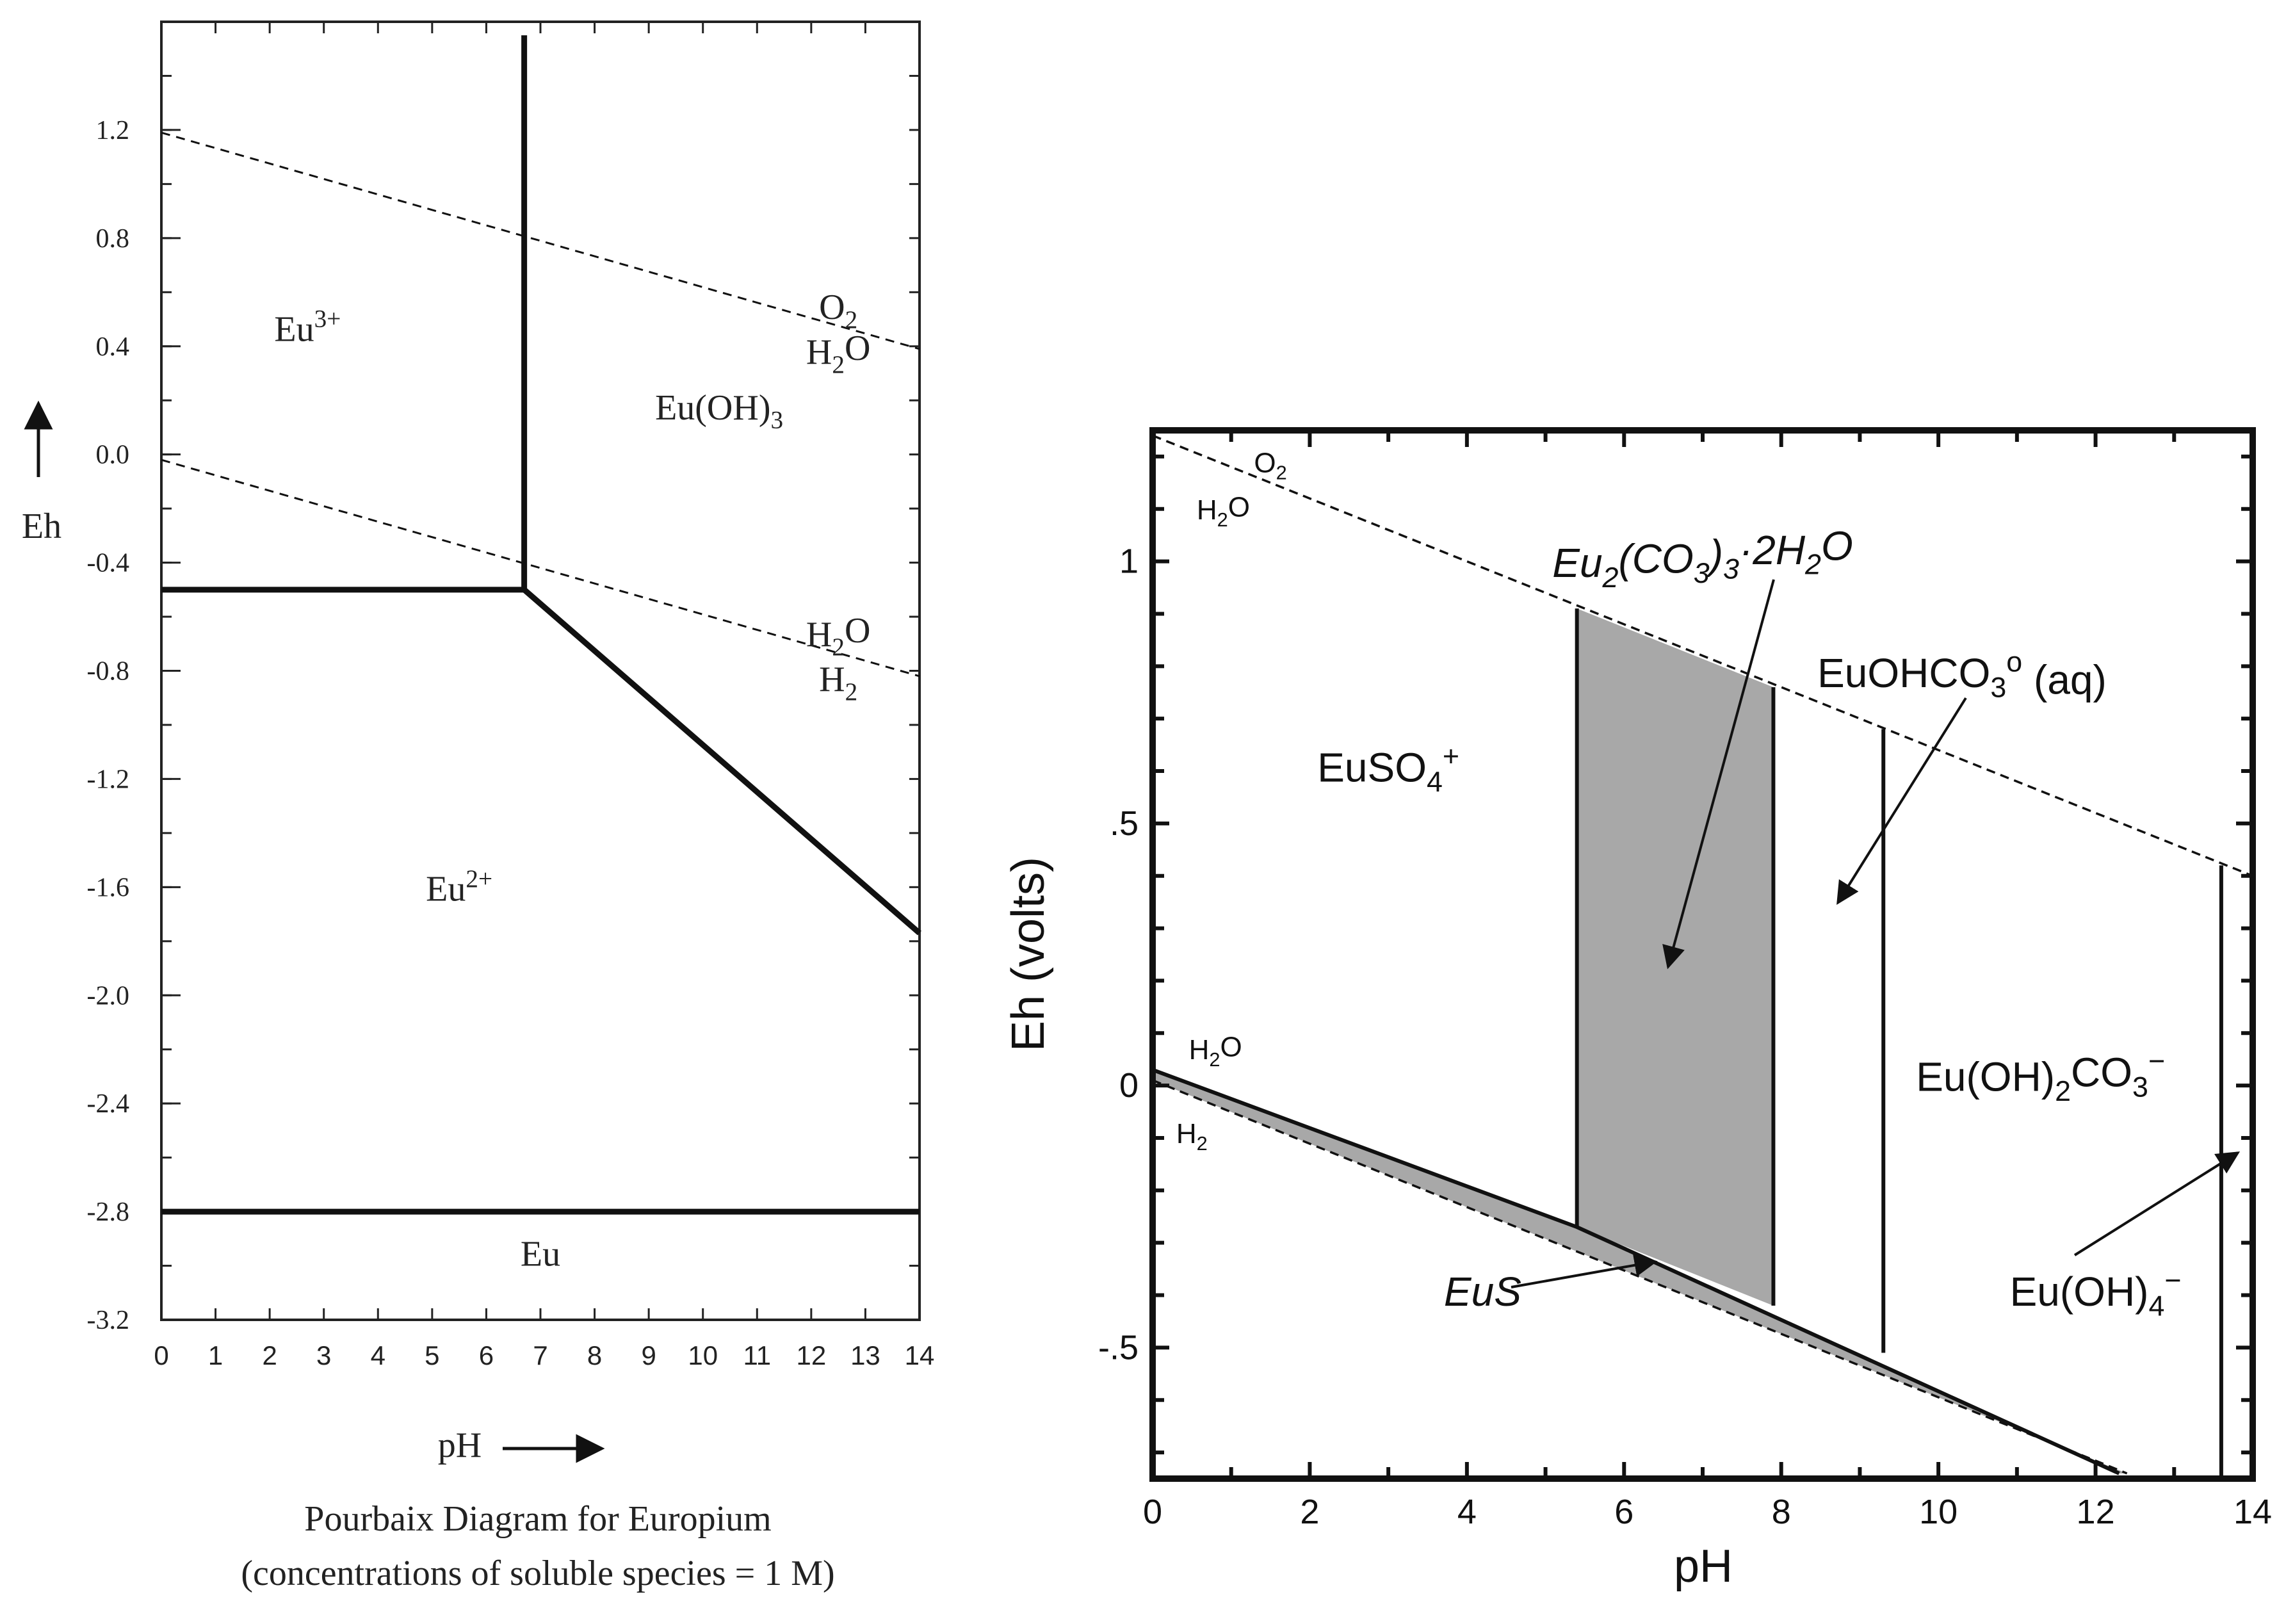 This screenshot has width=2286, height=1624. What do you see at coordinates (307, 327) in the screenshot?
I see `left-region-eu3-: Eu3+` at bounding box center [307, 327].